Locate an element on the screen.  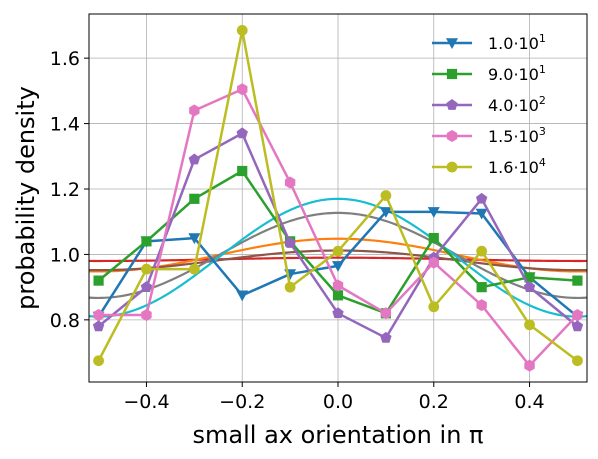
legend-item: 4.0·102 is located at coordinates (489, 104).